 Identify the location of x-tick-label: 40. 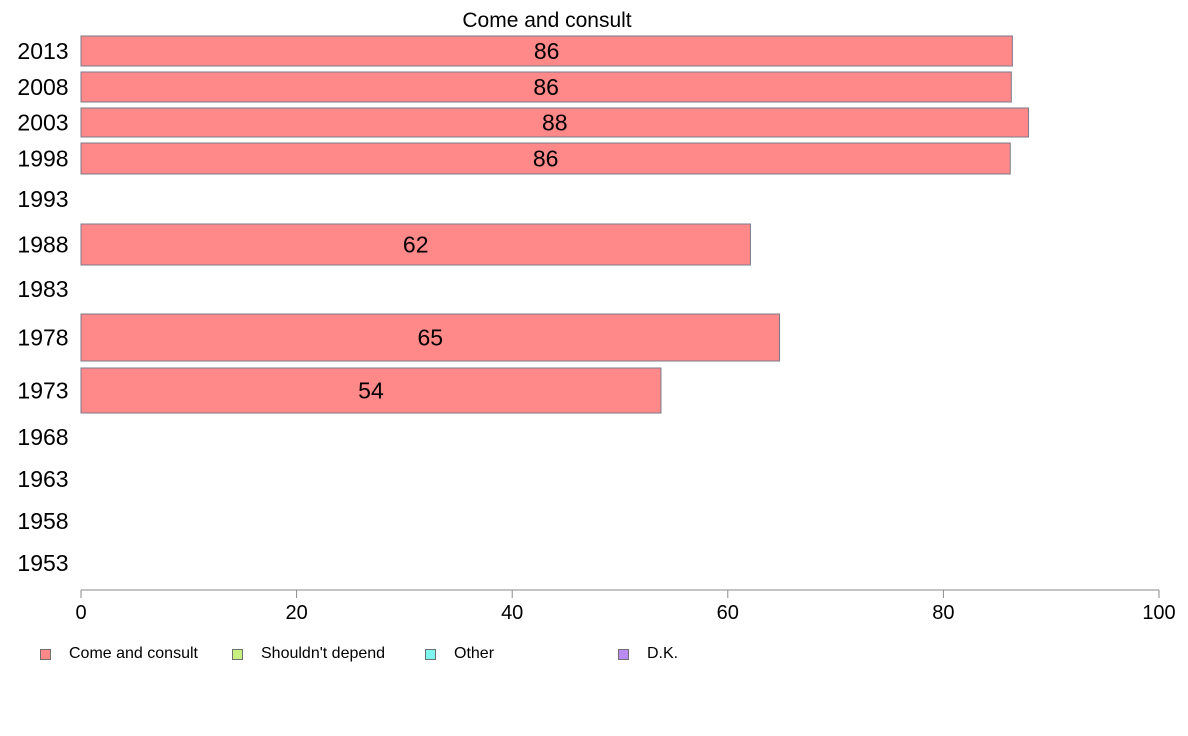
(512, 613).